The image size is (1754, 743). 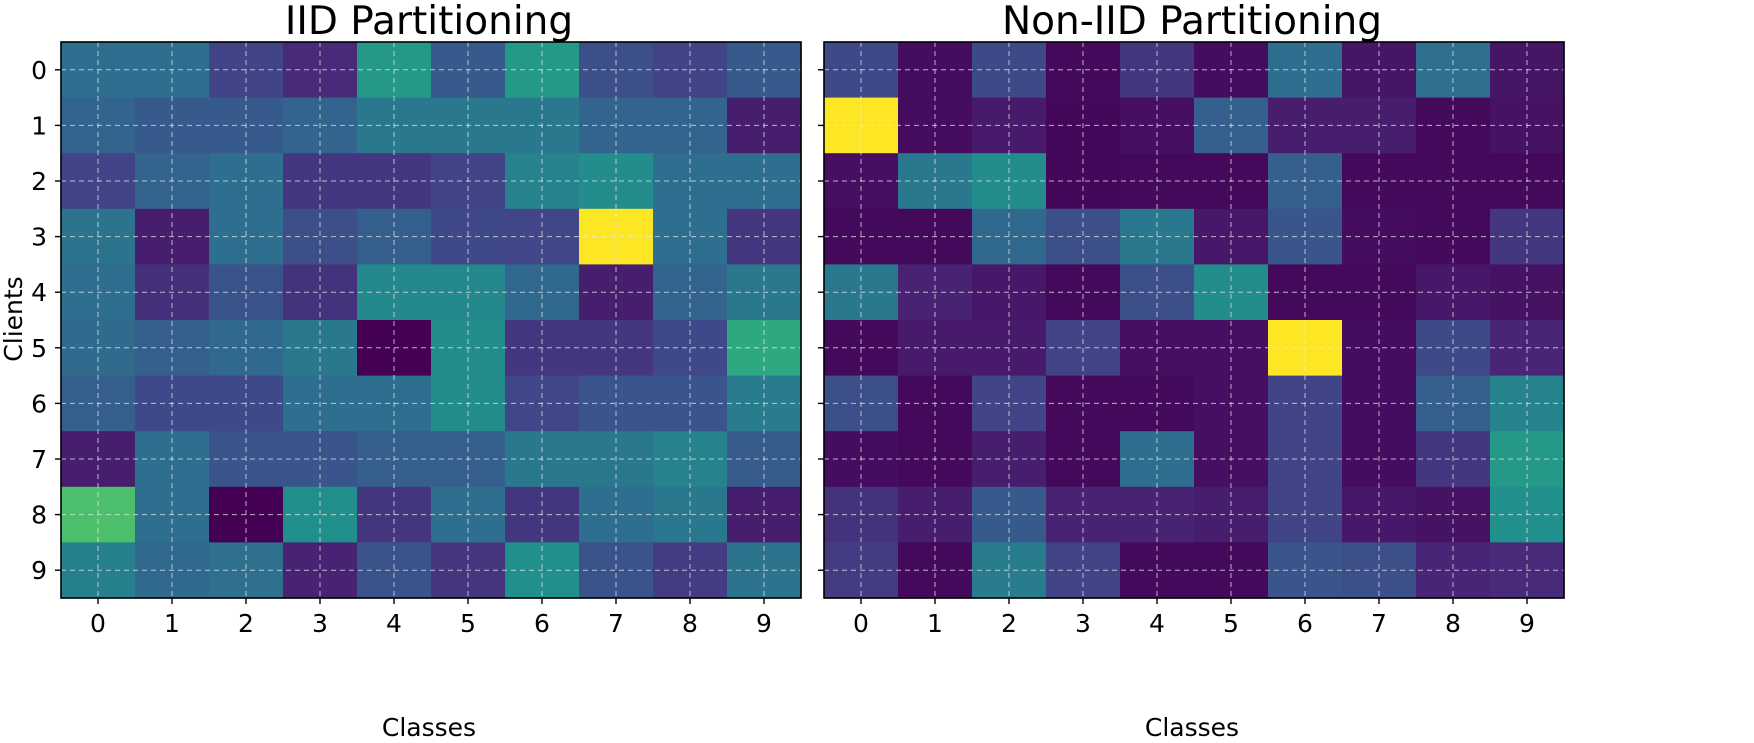 I want to click on iid-x-tick-label-8: 8, so click(x=690, y=623).